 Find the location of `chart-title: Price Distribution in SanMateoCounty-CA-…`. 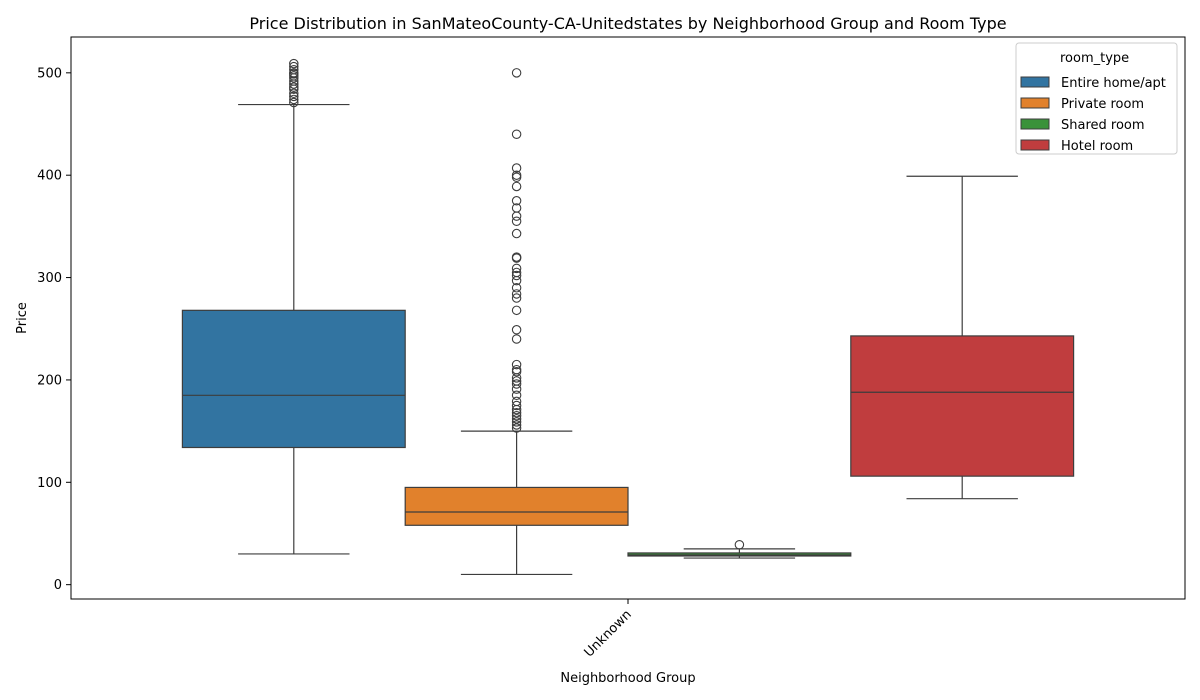

chart-title: Price Distribution in SanMateoCounty-CA-… is located at coordinates (627, 23).